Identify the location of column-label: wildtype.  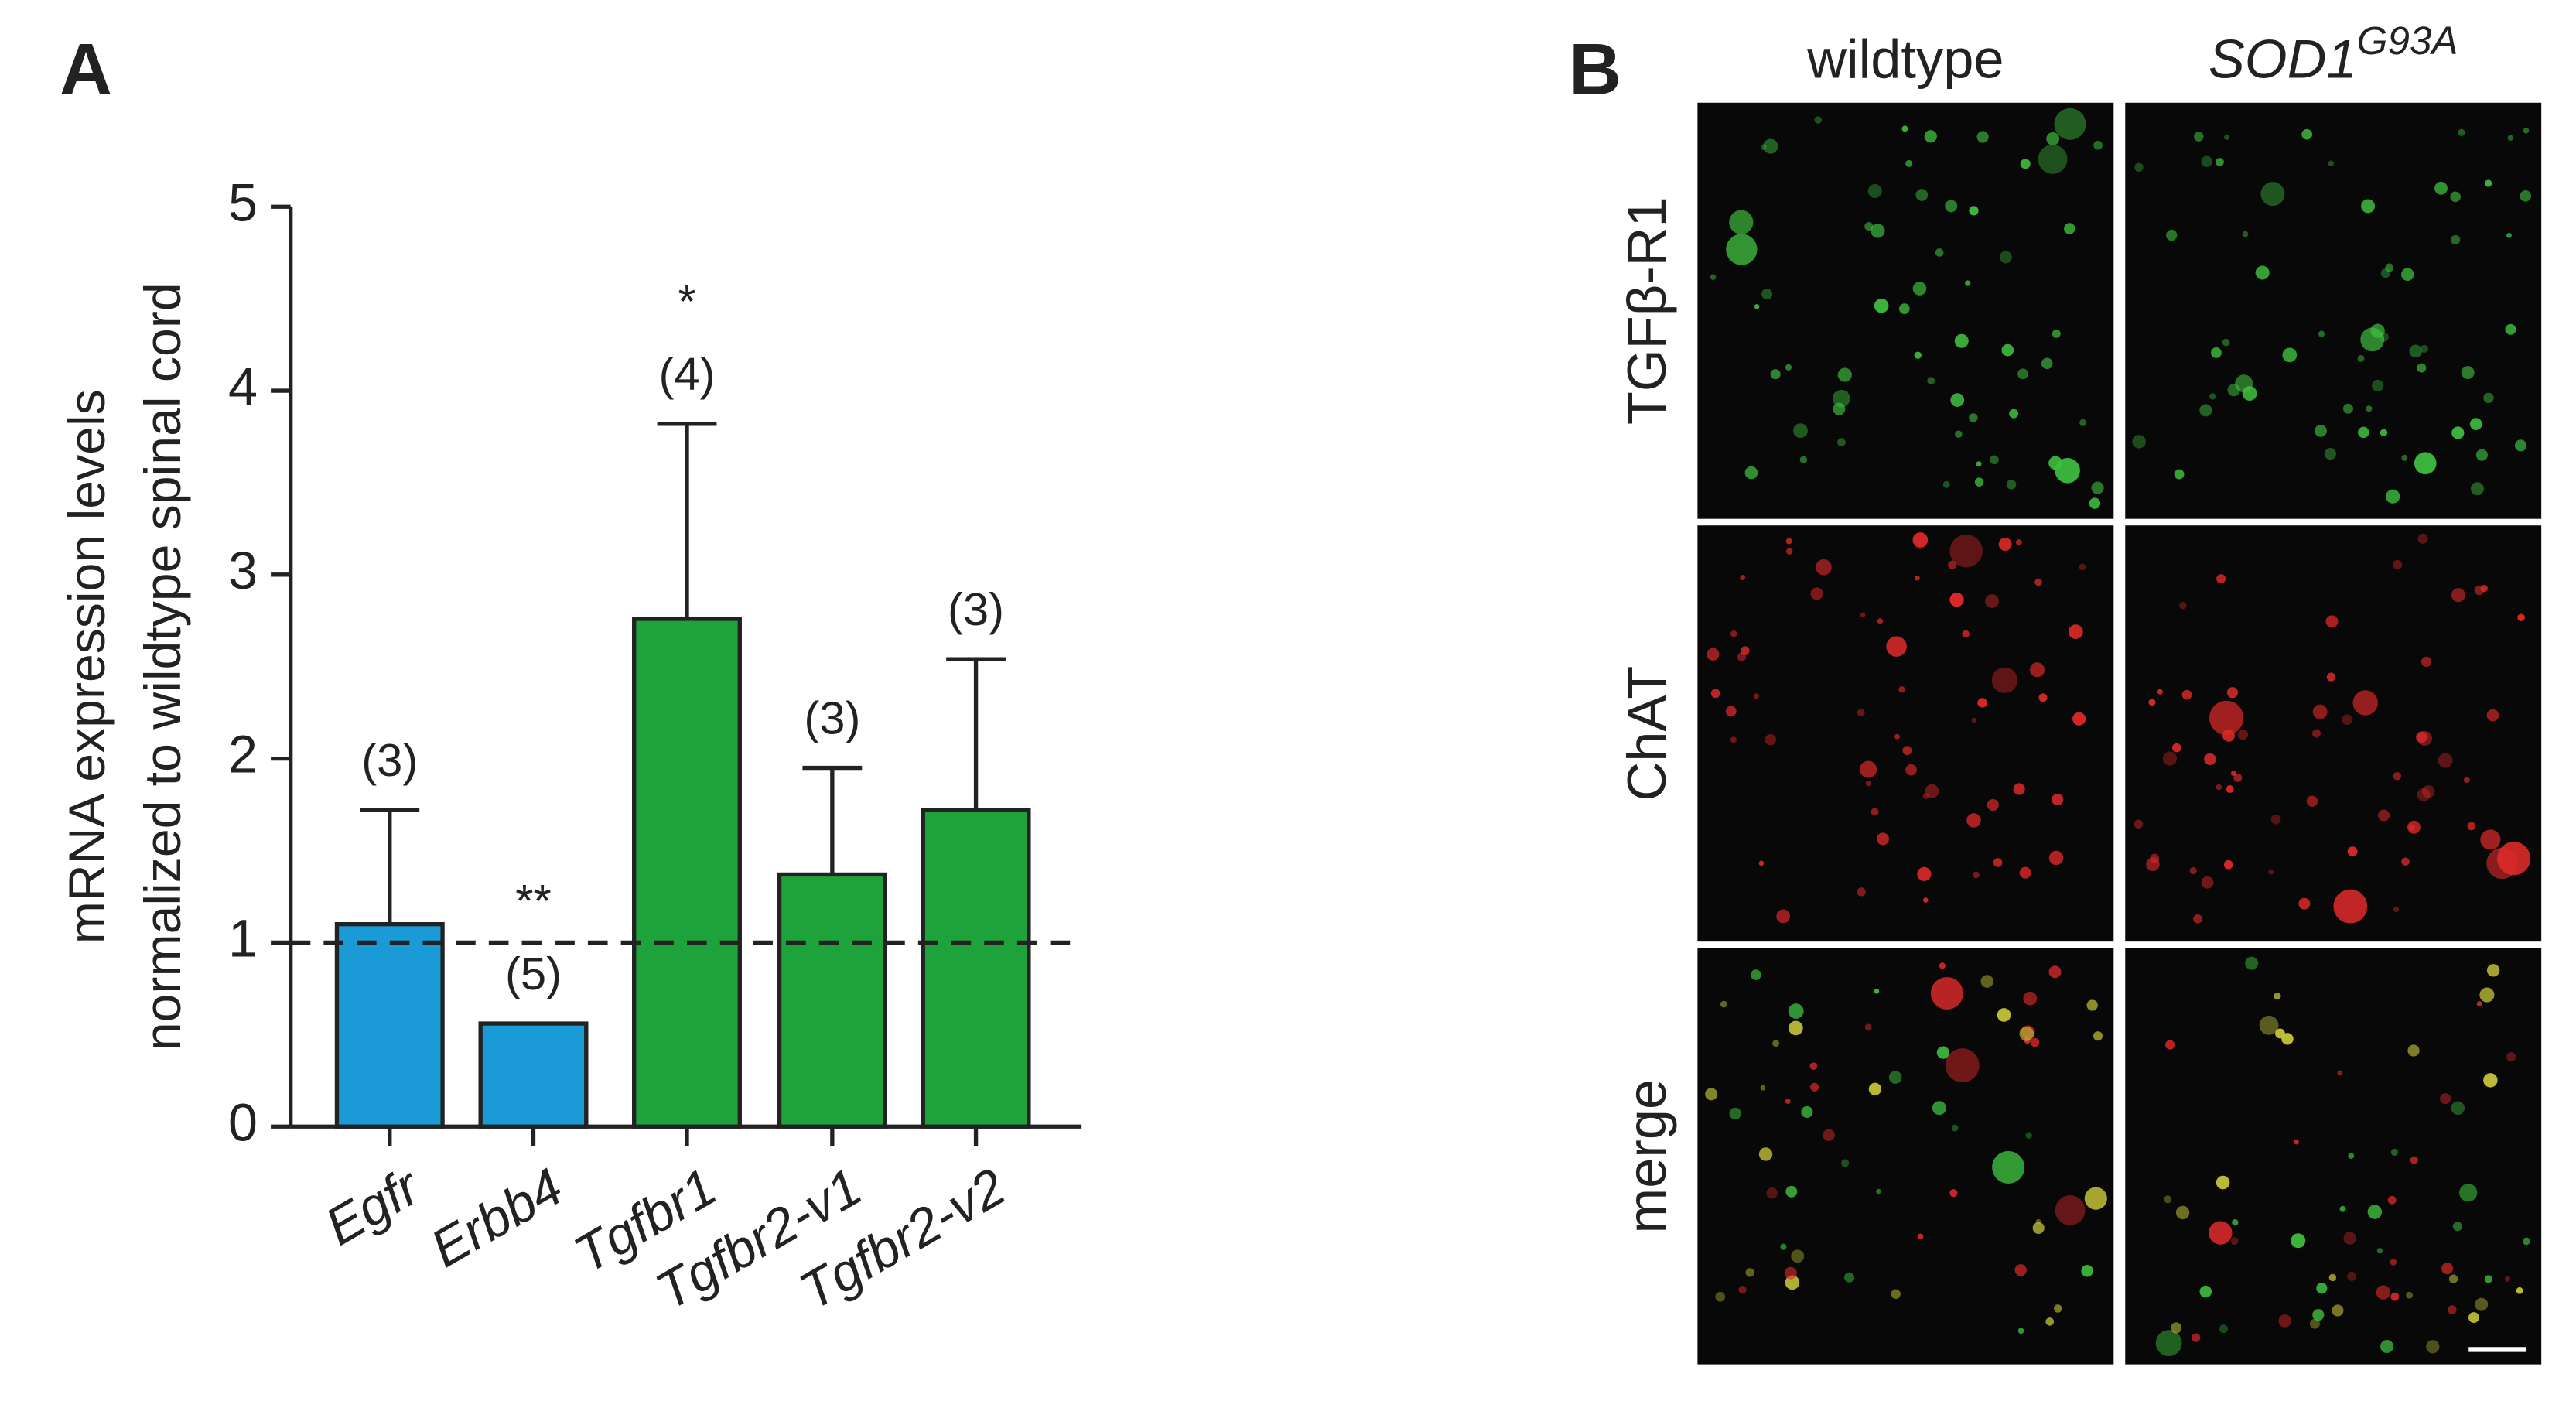
(1905, 58).